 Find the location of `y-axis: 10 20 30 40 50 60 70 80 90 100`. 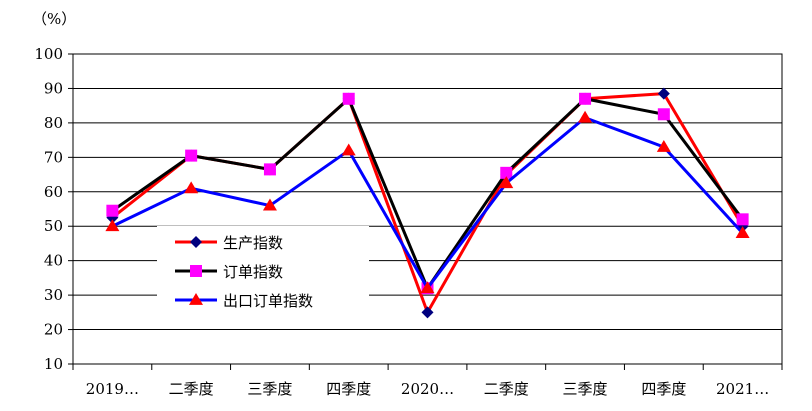

y-axis: 10 20 30 40 50 60 70 80 90 100 is located at coordinates (53, 209).